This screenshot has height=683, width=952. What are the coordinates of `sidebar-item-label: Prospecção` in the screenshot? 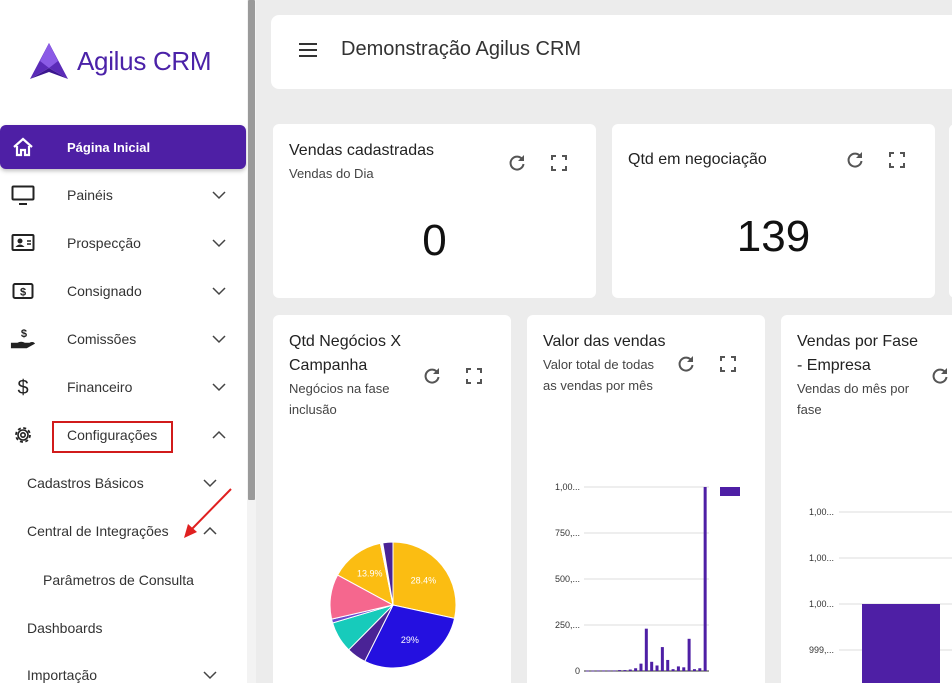 It's located at (104, 243).